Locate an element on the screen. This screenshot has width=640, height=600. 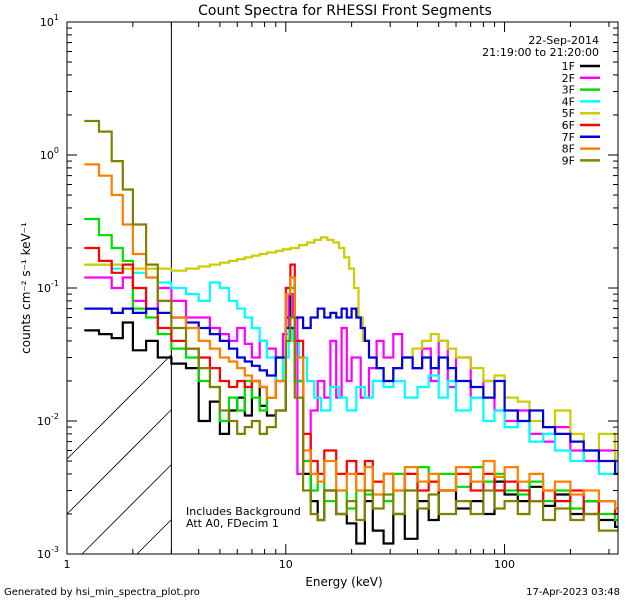
footer-timestamp: 17-Apr-2023 03:48 is located at coordinates (573, 592).